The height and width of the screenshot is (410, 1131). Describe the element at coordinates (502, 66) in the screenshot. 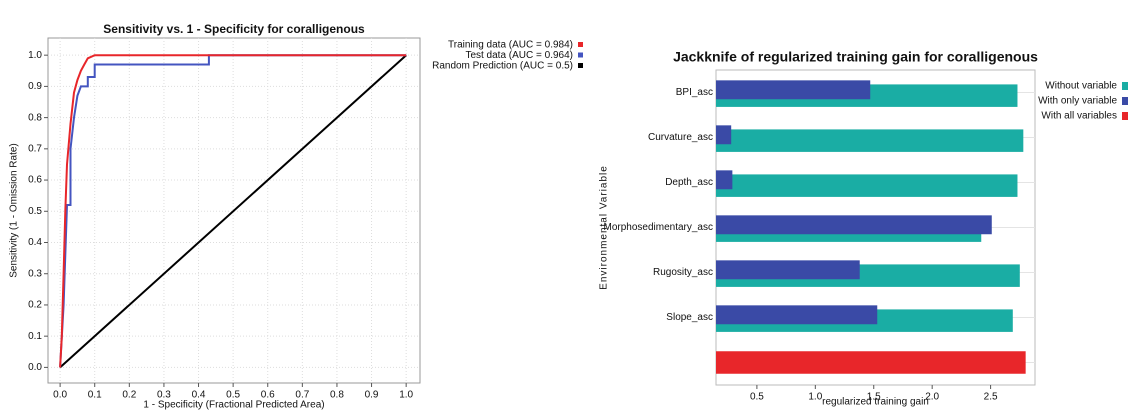

I see `legend-label: Random Prediction (AUC = 0.5)` at that location.